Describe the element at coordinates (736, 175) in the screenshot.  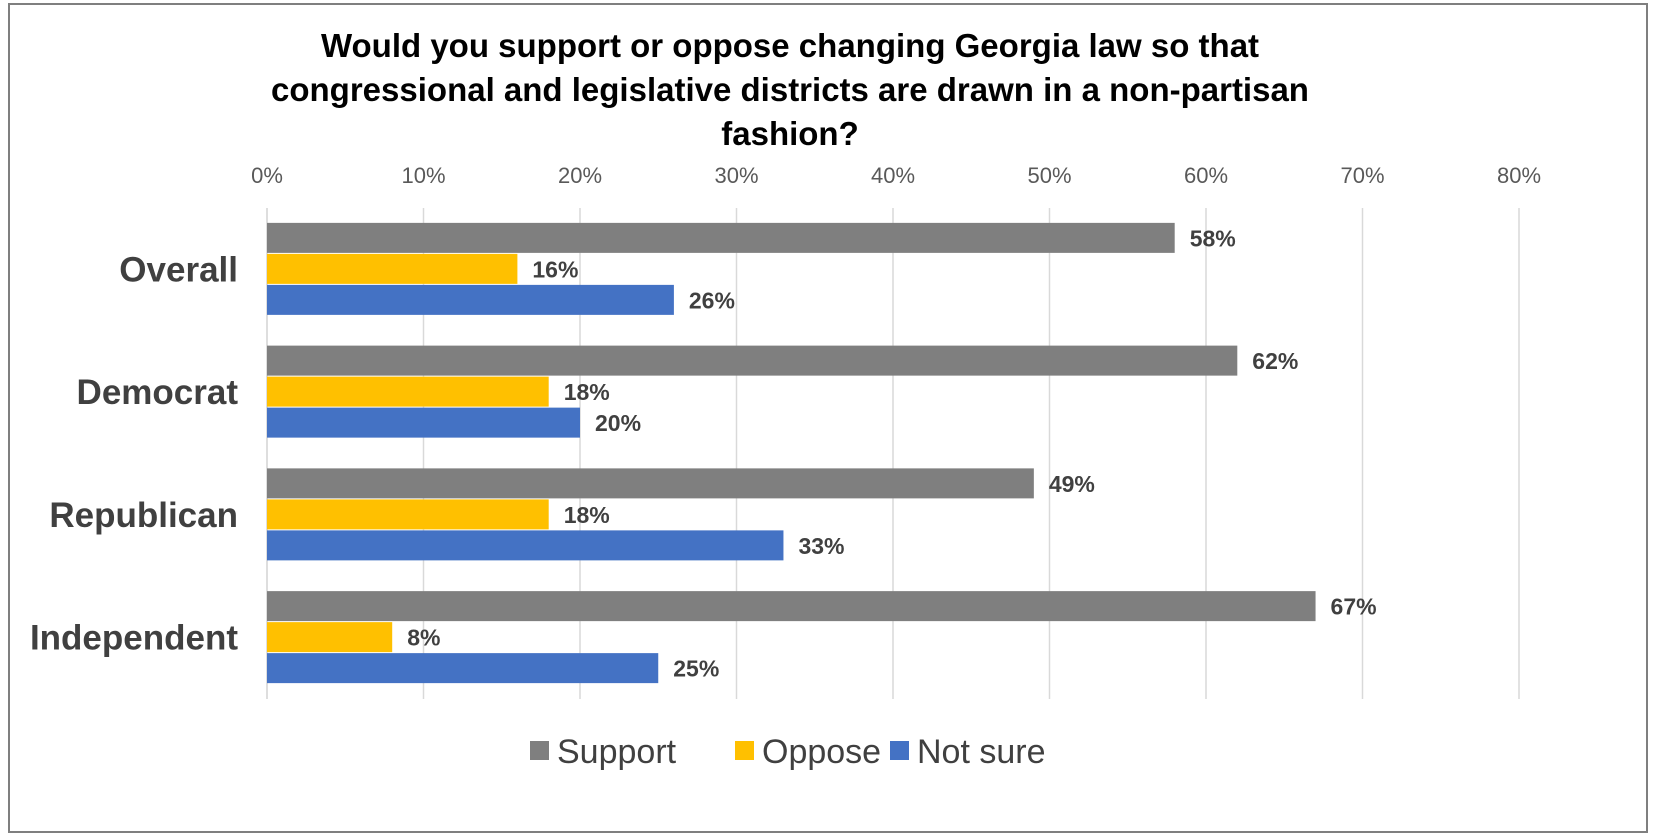
I see `x-tick-label: 30%` at that location.